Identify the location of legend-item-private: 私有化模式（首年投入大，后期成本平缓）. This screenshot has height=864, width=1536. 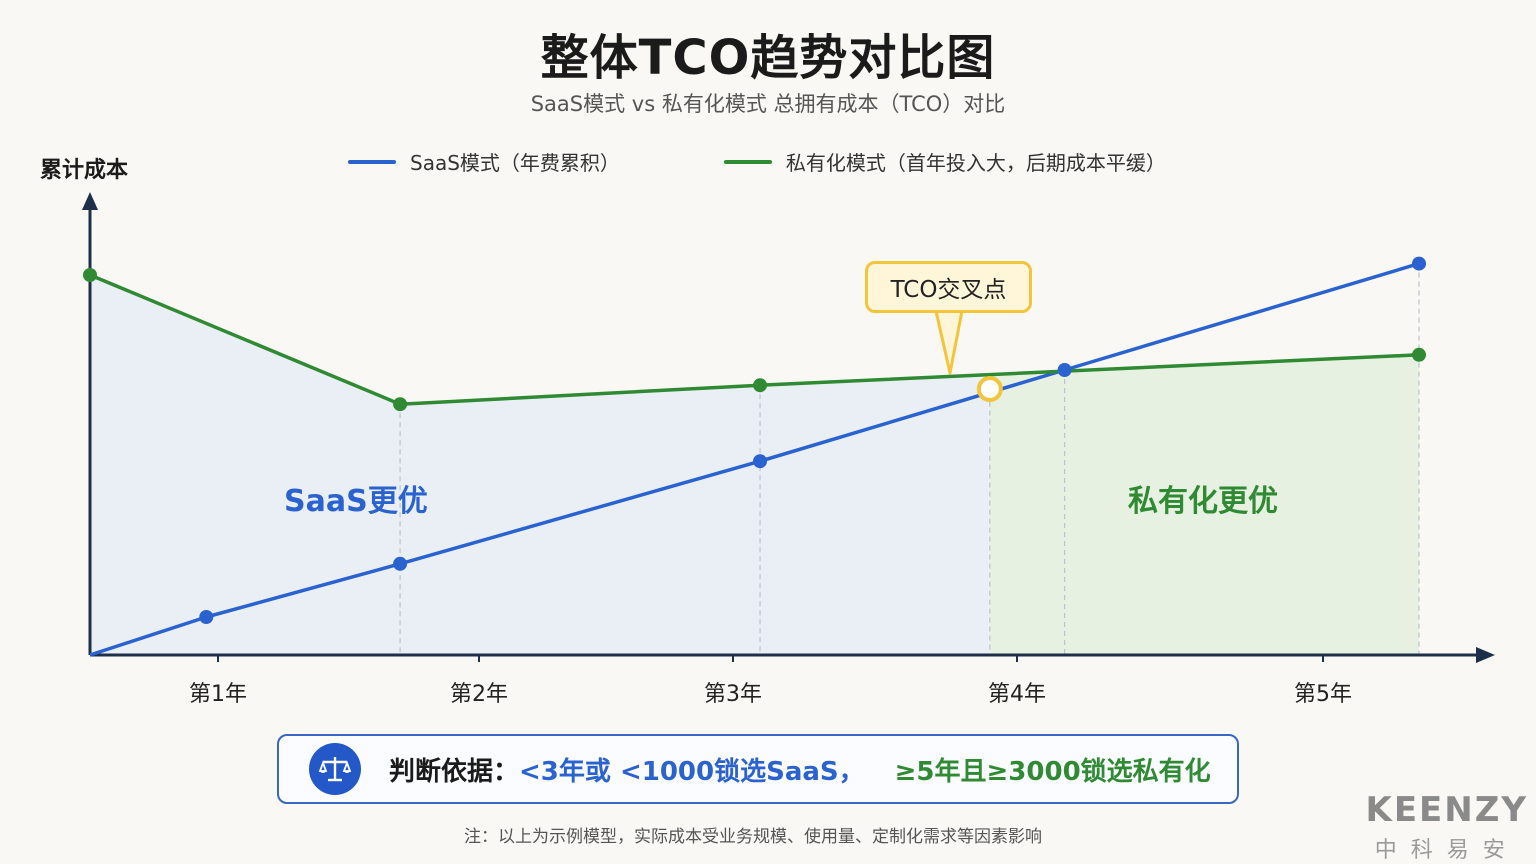
(944, 161).